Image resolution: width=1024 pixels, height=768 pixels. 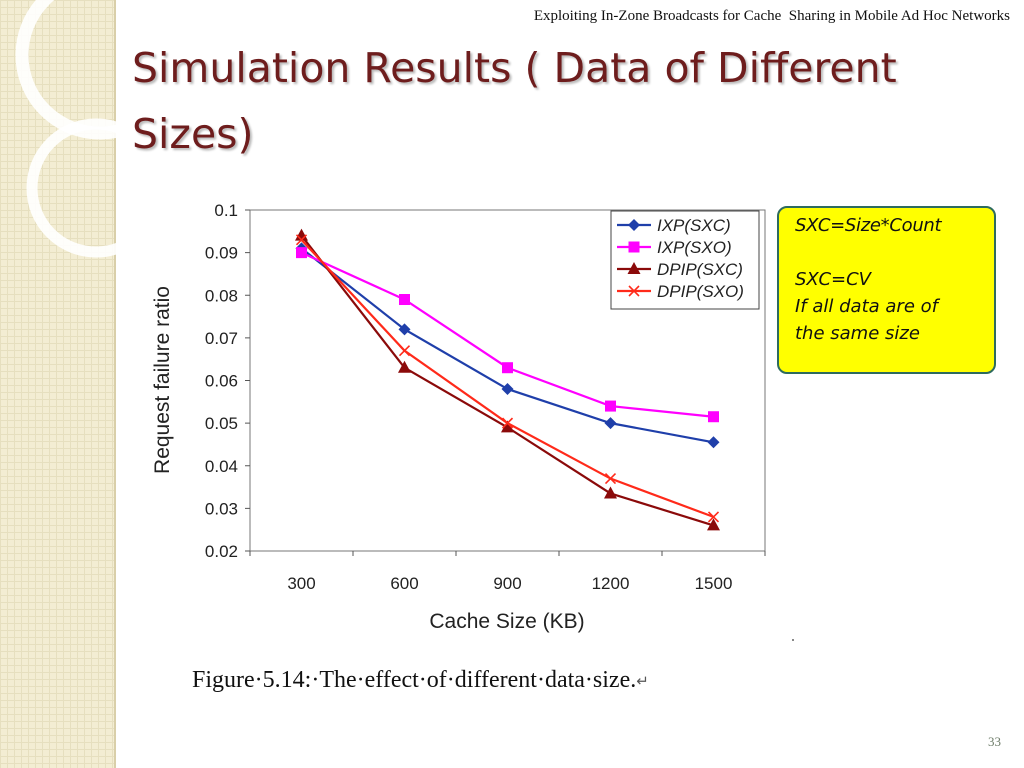 What do you see at coordinates (694, 247) in the screenshot?
I see `legend-label-ixp-sxo: IXP(SXO)` at bounding box center [694, 247].